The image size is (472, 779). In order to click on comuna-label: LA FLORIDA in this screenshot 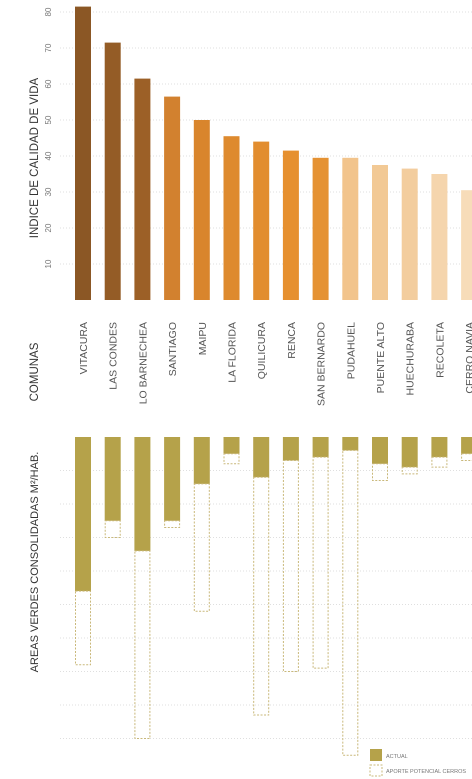, I will do `click(233, 352)`.